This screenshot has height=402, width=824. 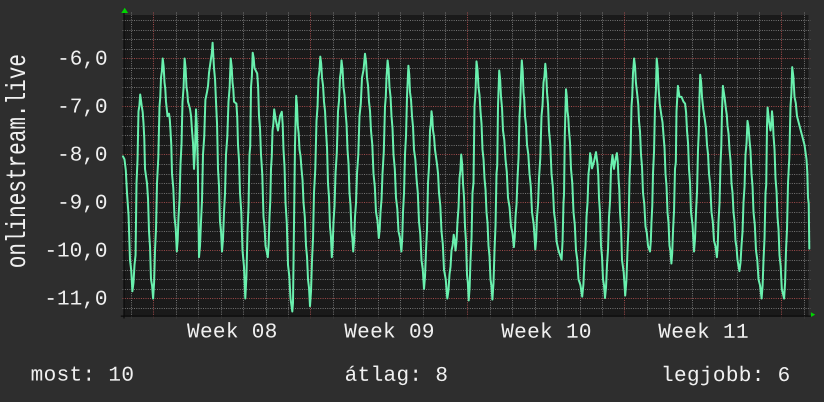 What do you see at coordinates (232, 332) in the screenshot?
I see `svg-text: Week 08` at bounding box center [232, 332].